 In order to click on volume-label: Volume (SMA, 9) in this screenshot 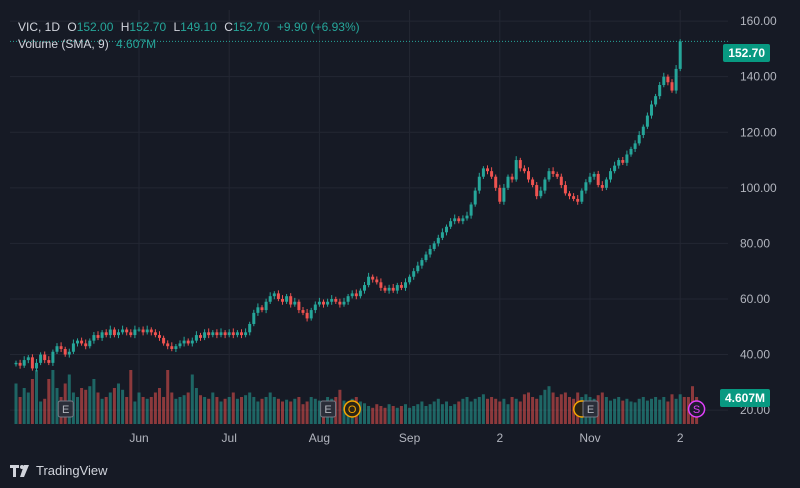, I will do `click(63, 44)`.